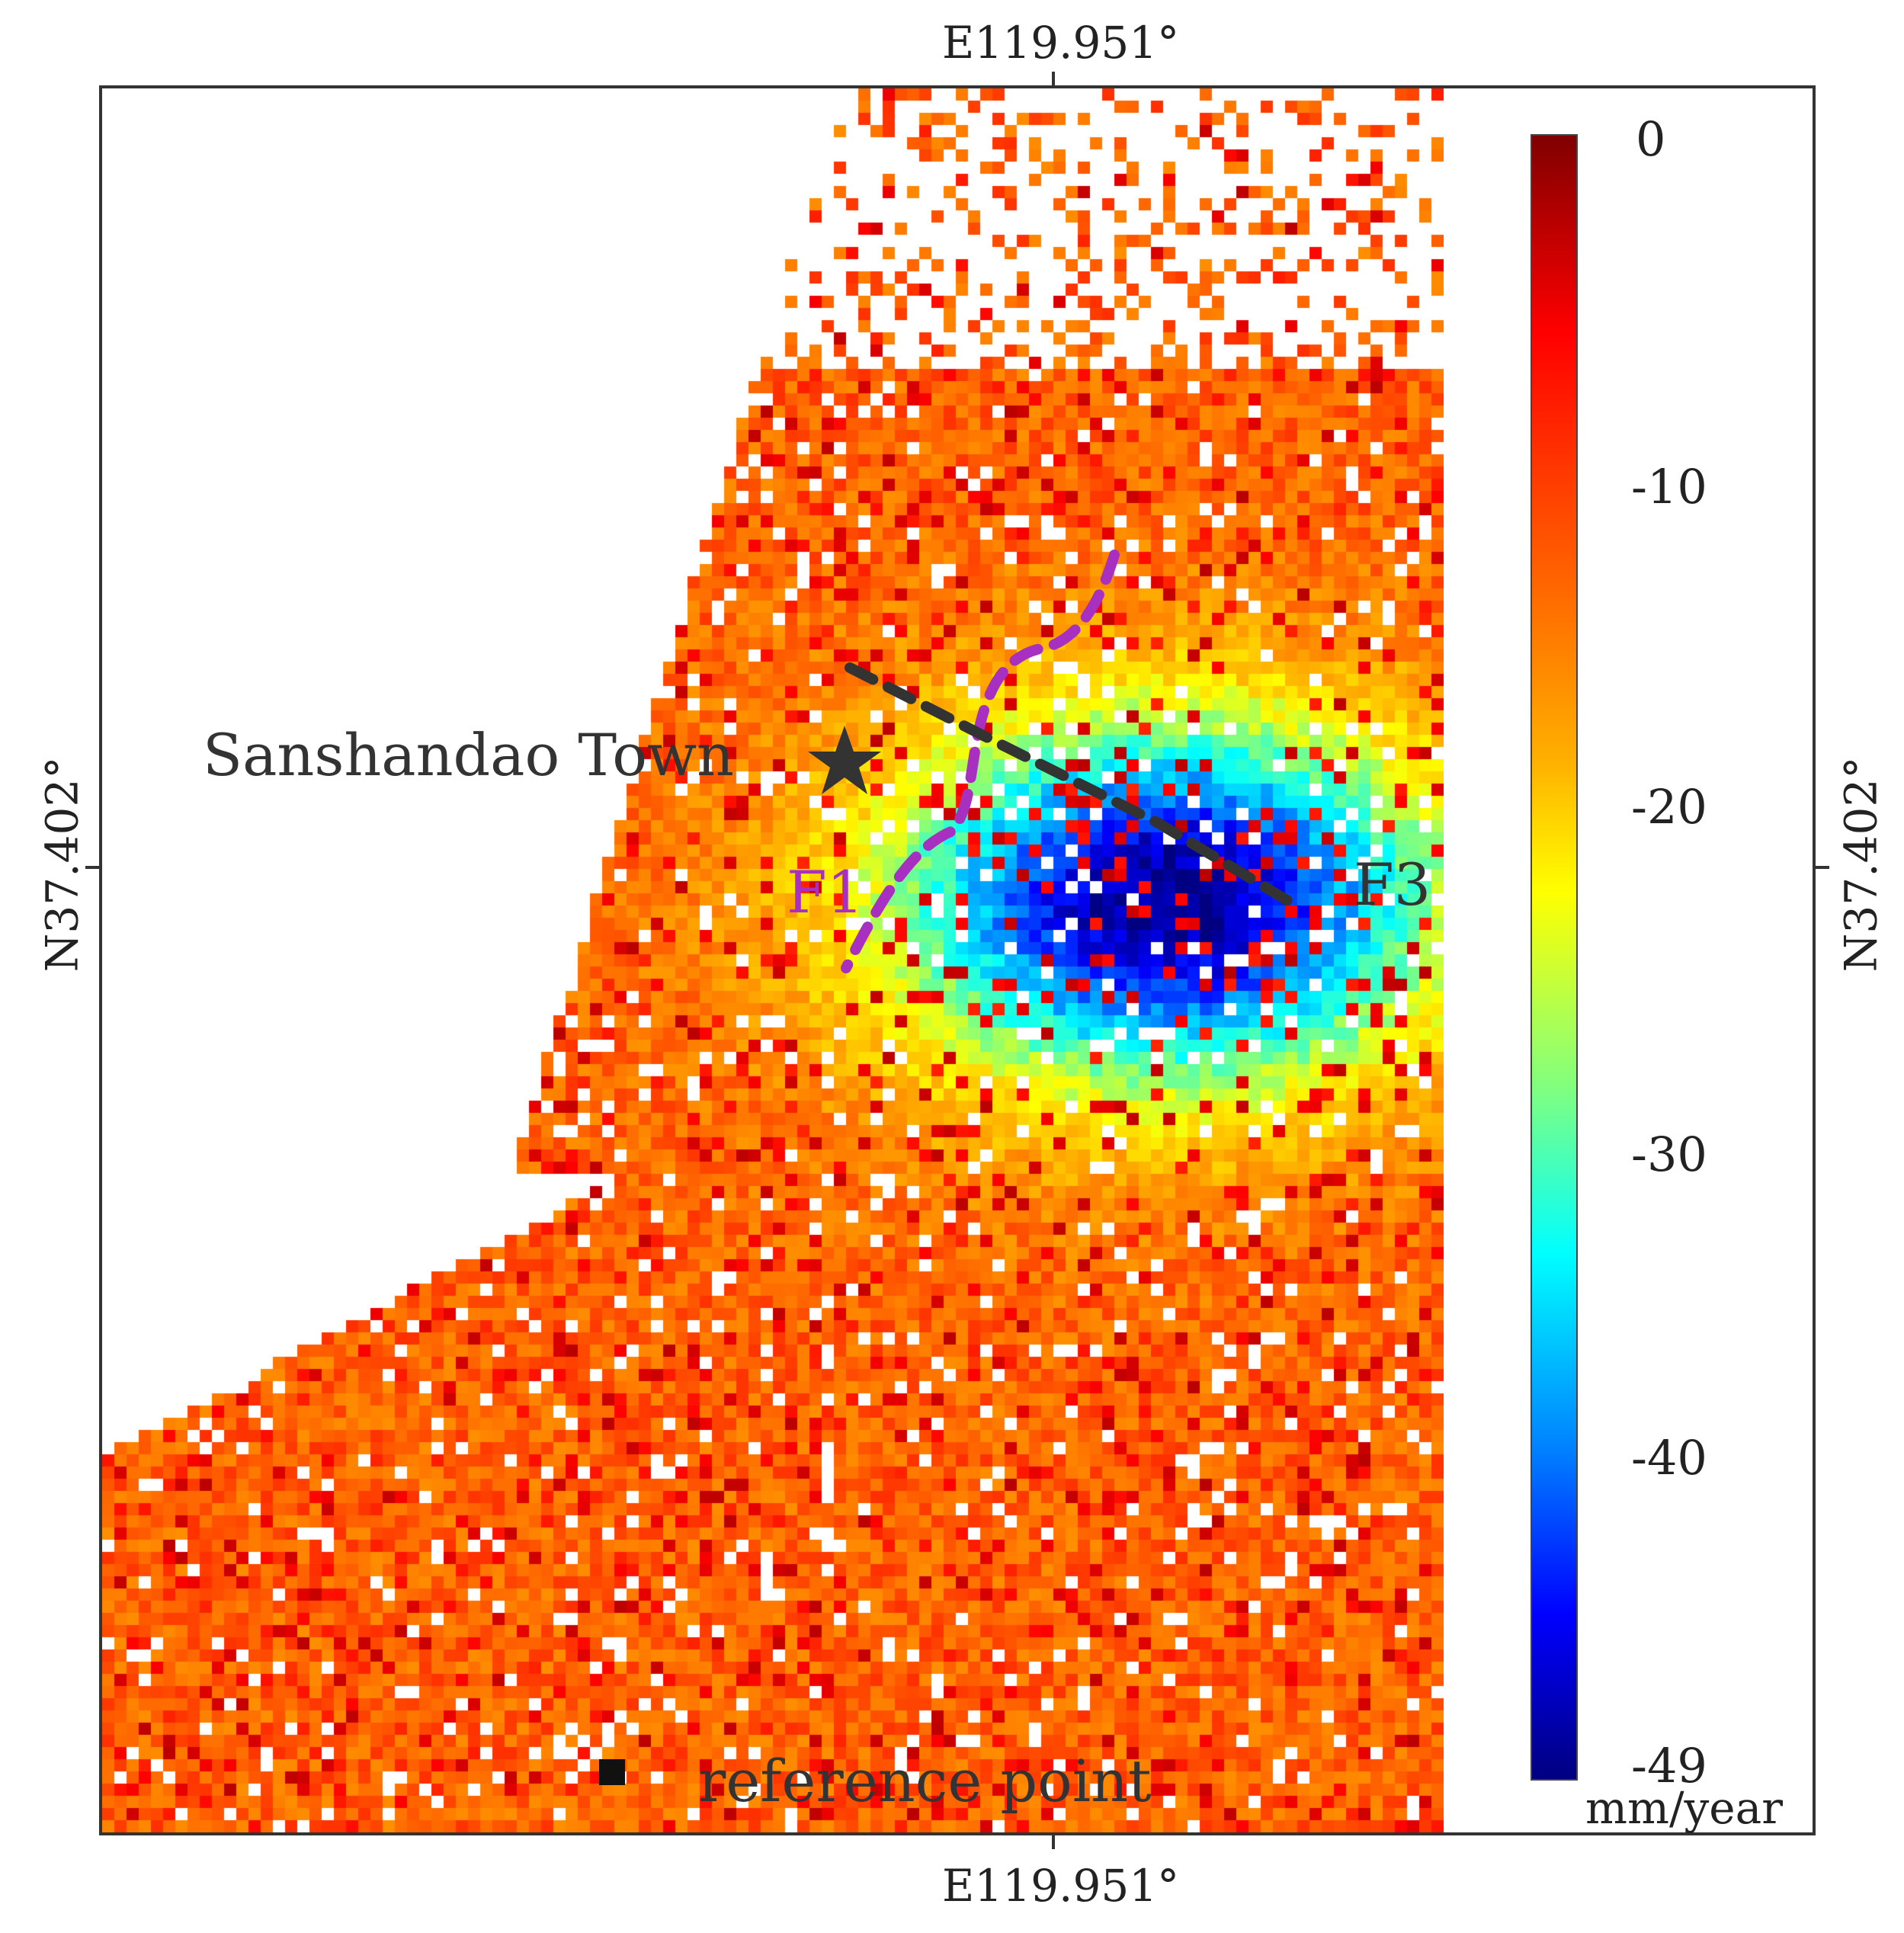 The height and width of the screenshot is (1933, 1904). What do you see at coordinates (1669, 1154) in the screenshot?
I see `colorbar-tick-3: -30` at bounding box center [1669, 1154].